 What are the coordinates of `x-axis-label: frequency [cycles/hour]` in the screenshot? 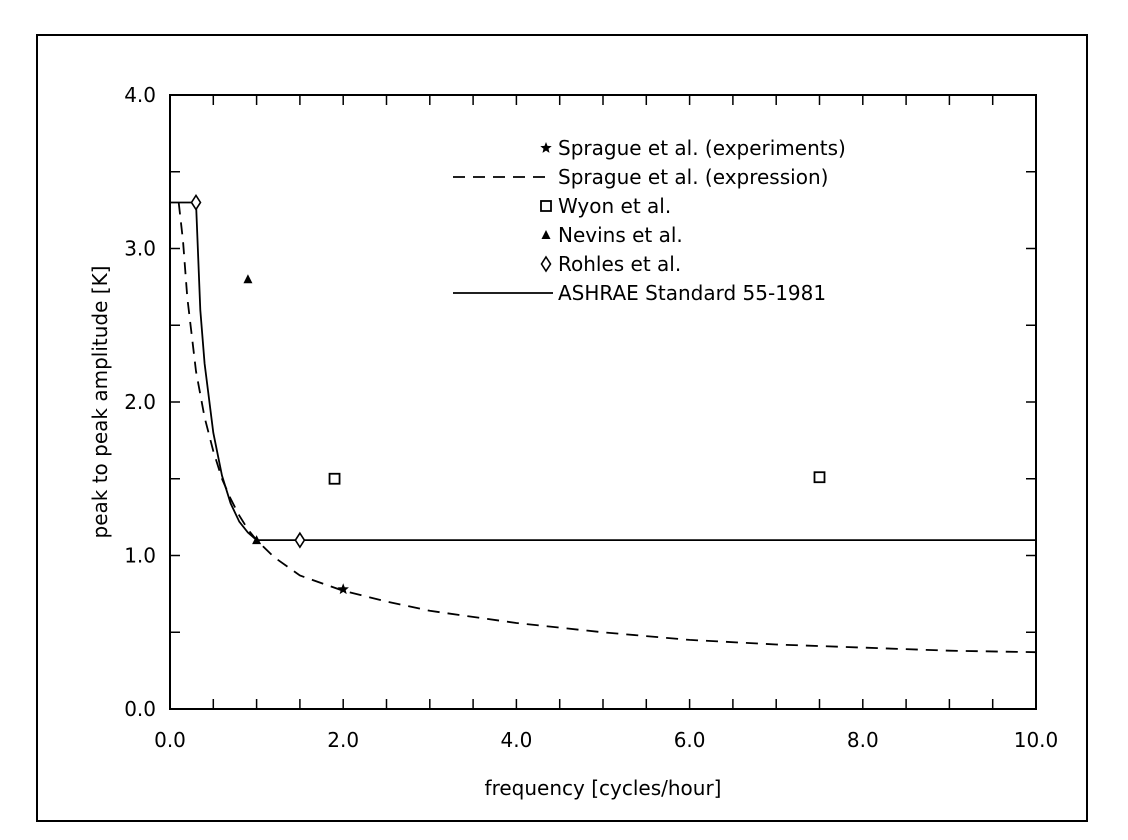 It's located at (603, 788).